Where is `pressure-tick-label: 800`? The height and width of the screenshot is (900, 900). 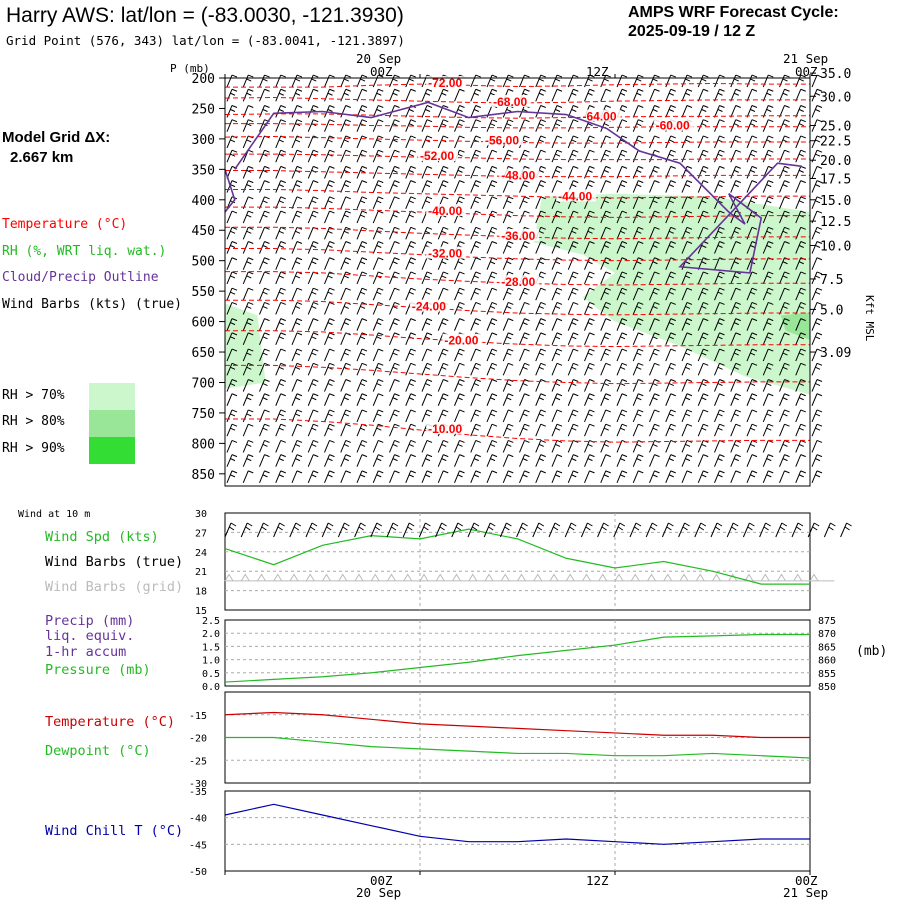
pressure-tick-label: 800 is located at coordinates (203, 444).